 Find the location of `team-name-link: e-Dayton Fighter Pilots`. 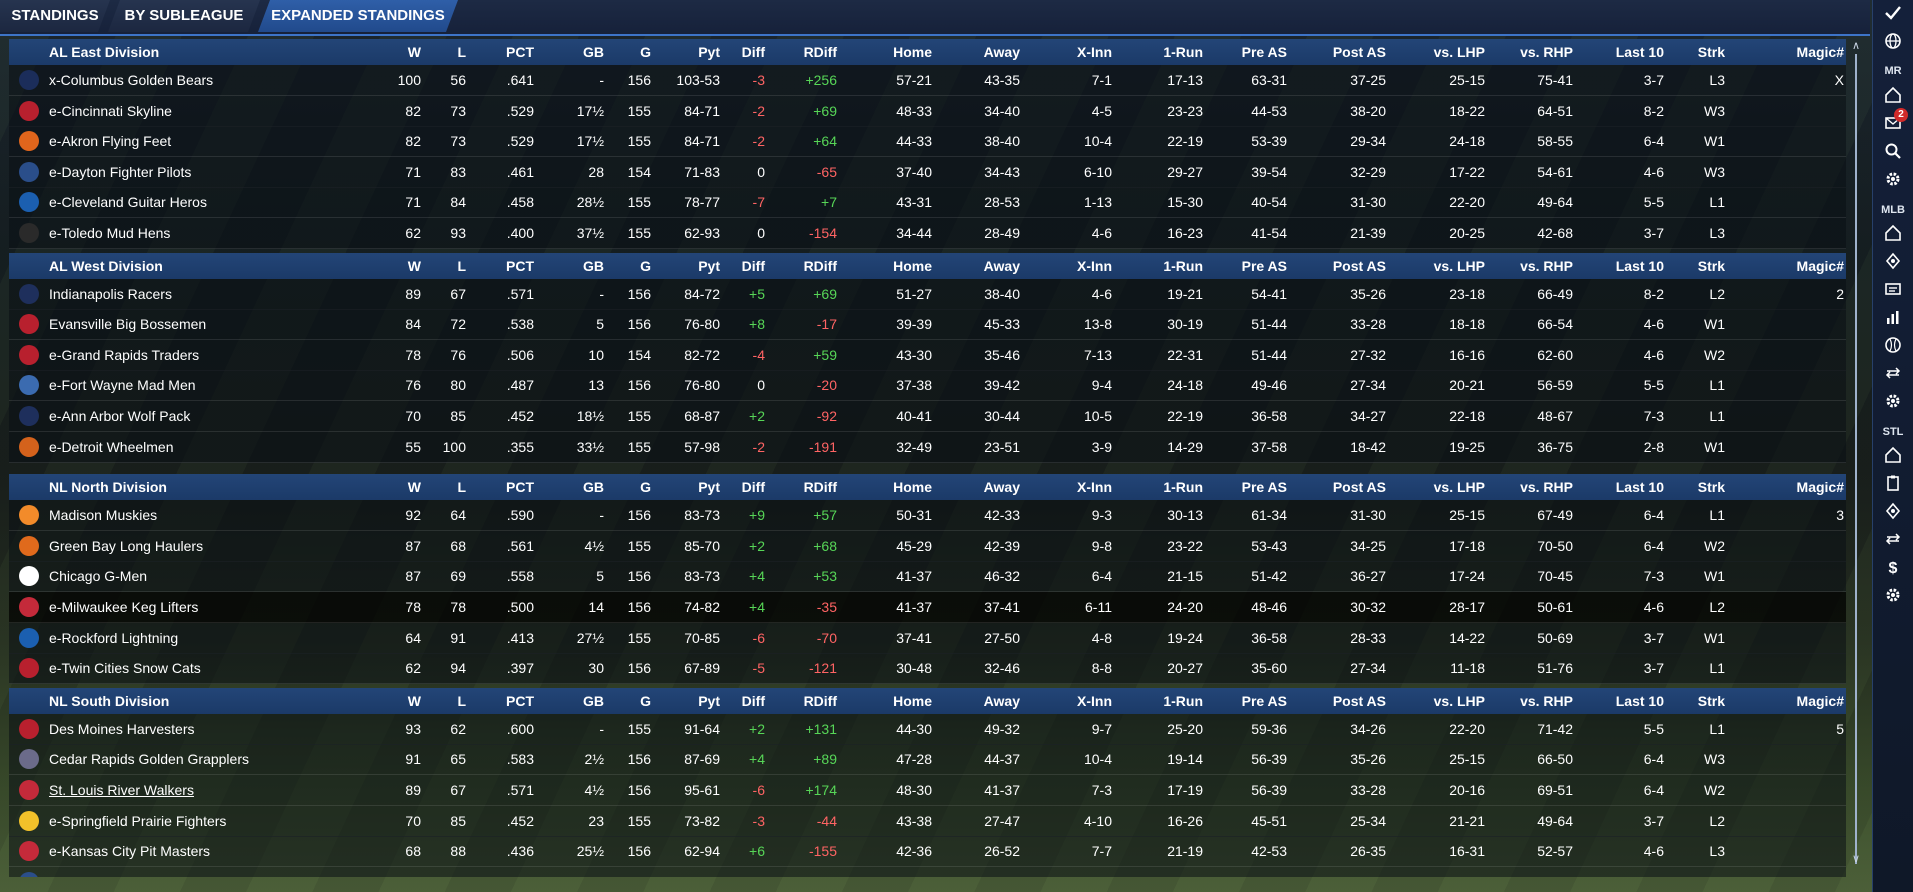

team-name-link: e-Dayton Fighter Pilots is located at coordinates (120, 171).